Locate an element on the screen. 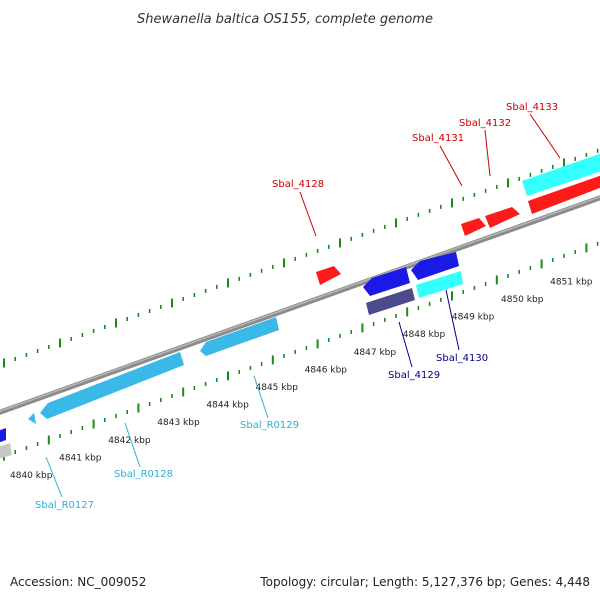 Image resolution: width=600 pixels, height=600 pixels. kbp-label: 4850 kbp is located at coordinates (522, 300).